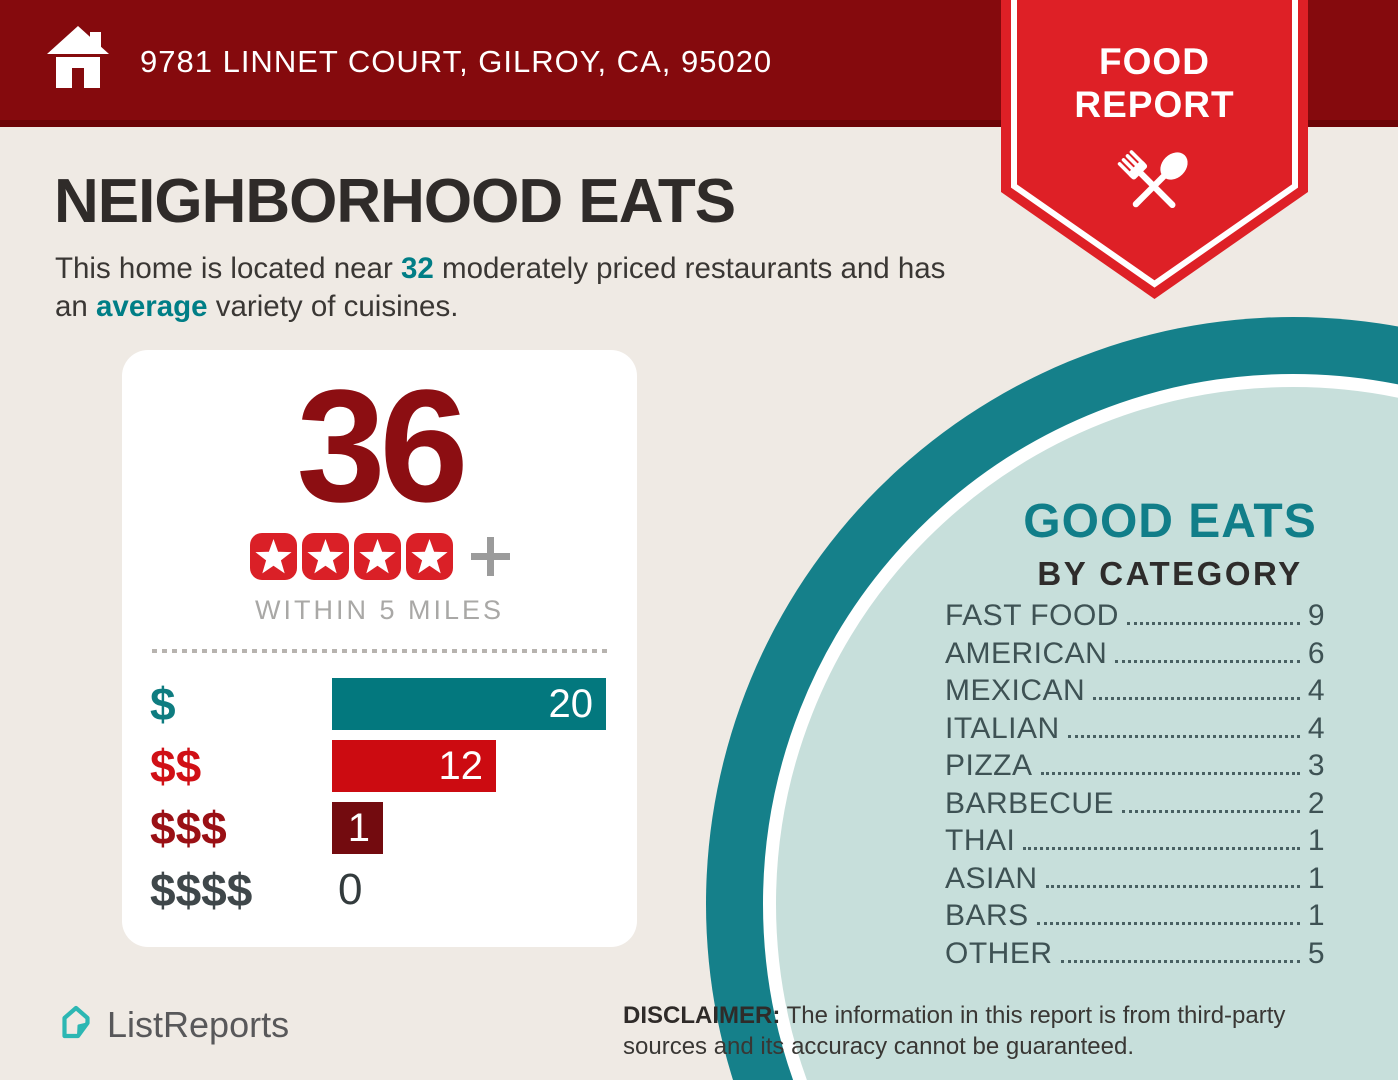 The width and height of the screenshot is (1398, 1080). What do you see at coordinates (1316, 765) in the screenshot?
I see `category-value: 3` at bounding box center [1316, 765].